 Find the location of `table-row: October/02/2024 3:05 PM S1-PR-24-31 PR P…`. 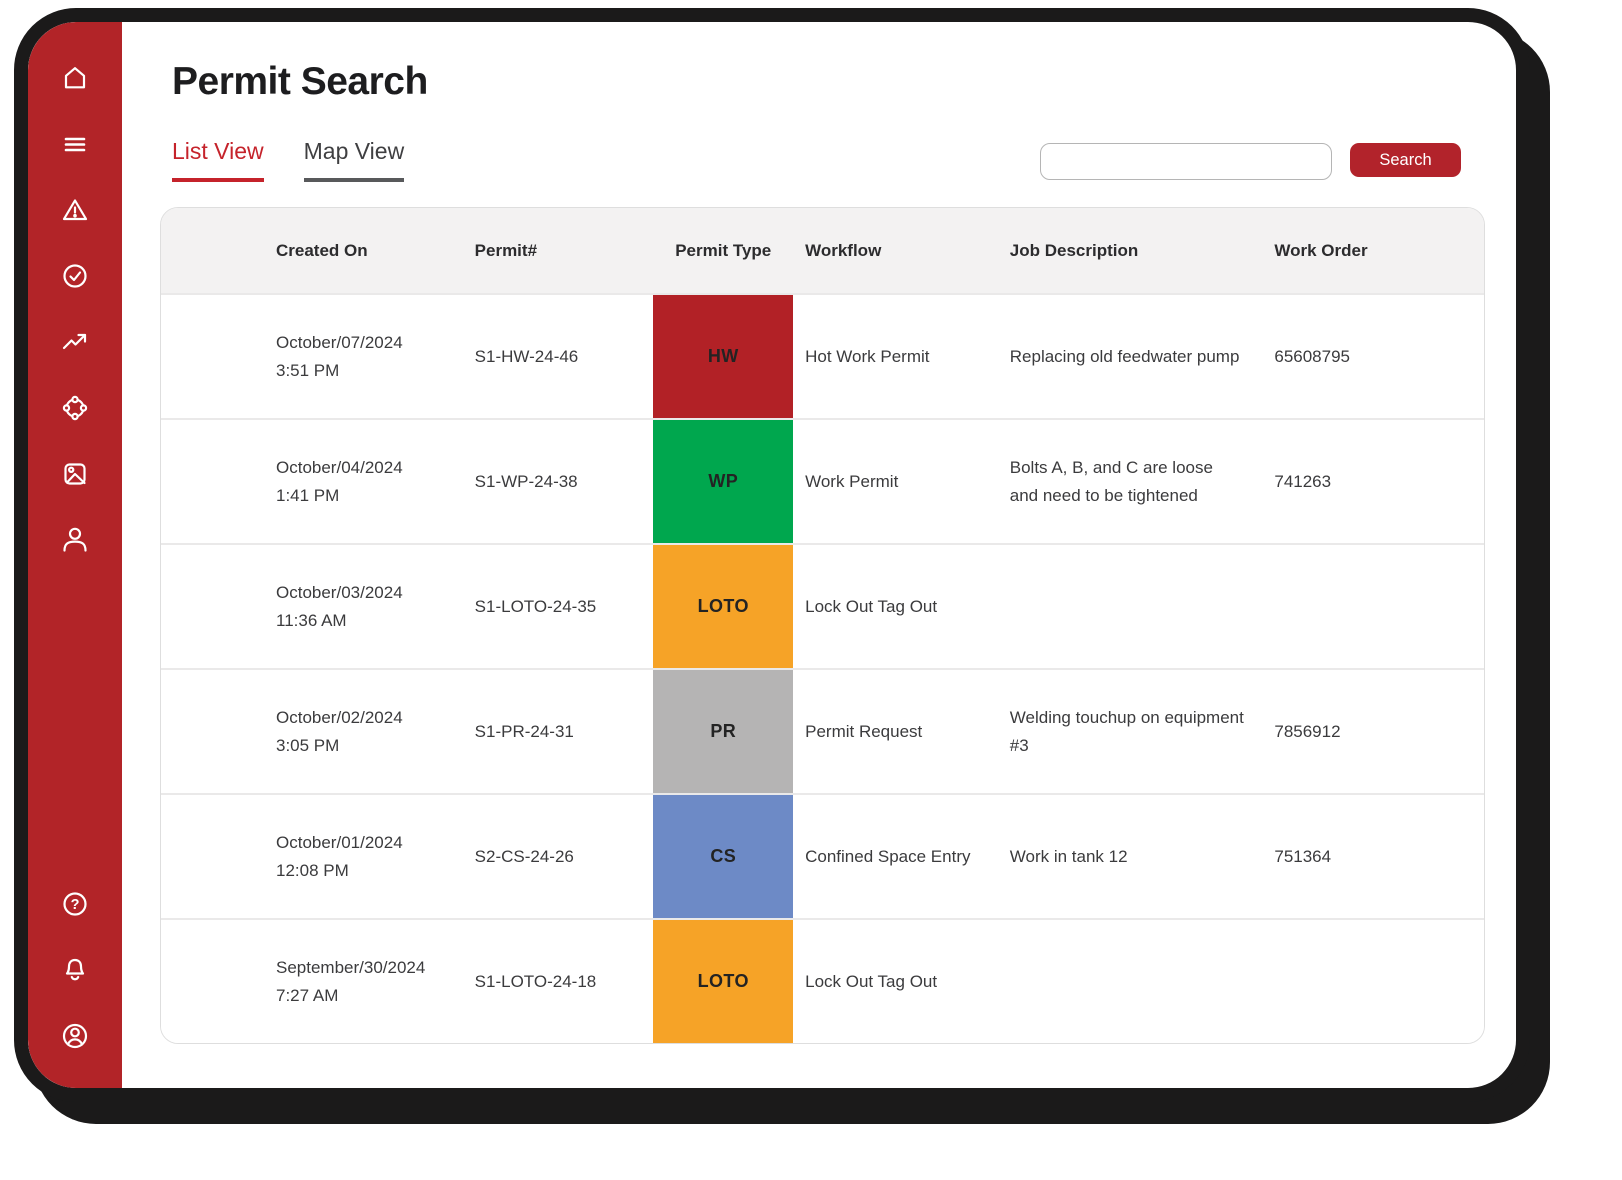

table-row: October/02/2024 3:05 PM S1-PR-24-31 PR P… is located at coordinates (822, 730).